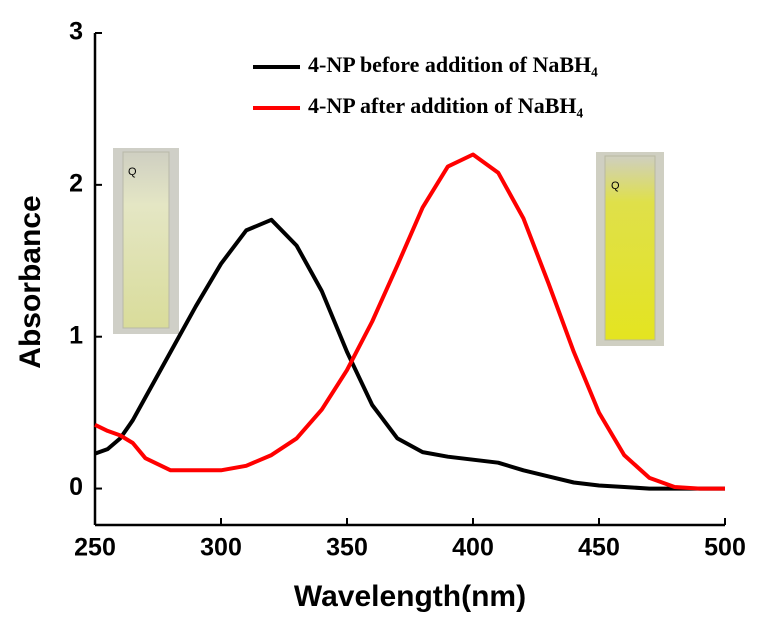 The width and height of the screenshot is (761, 624). What do you see at coordinates (76, 32) in the screenshot?
I see `y-tick-label: 3` at bounding box center [76, 32].